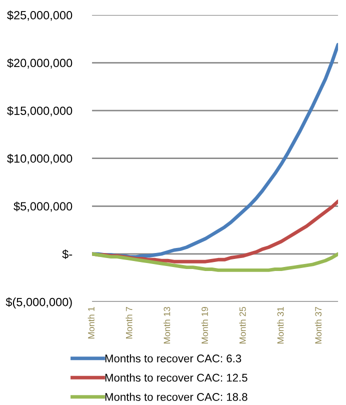 This screenshot has width=346, height=405. What do you see at coordinates (91, 322) in the screenshot?
I see `x-tick-label: Month 1` at bounding box center [91, 322].